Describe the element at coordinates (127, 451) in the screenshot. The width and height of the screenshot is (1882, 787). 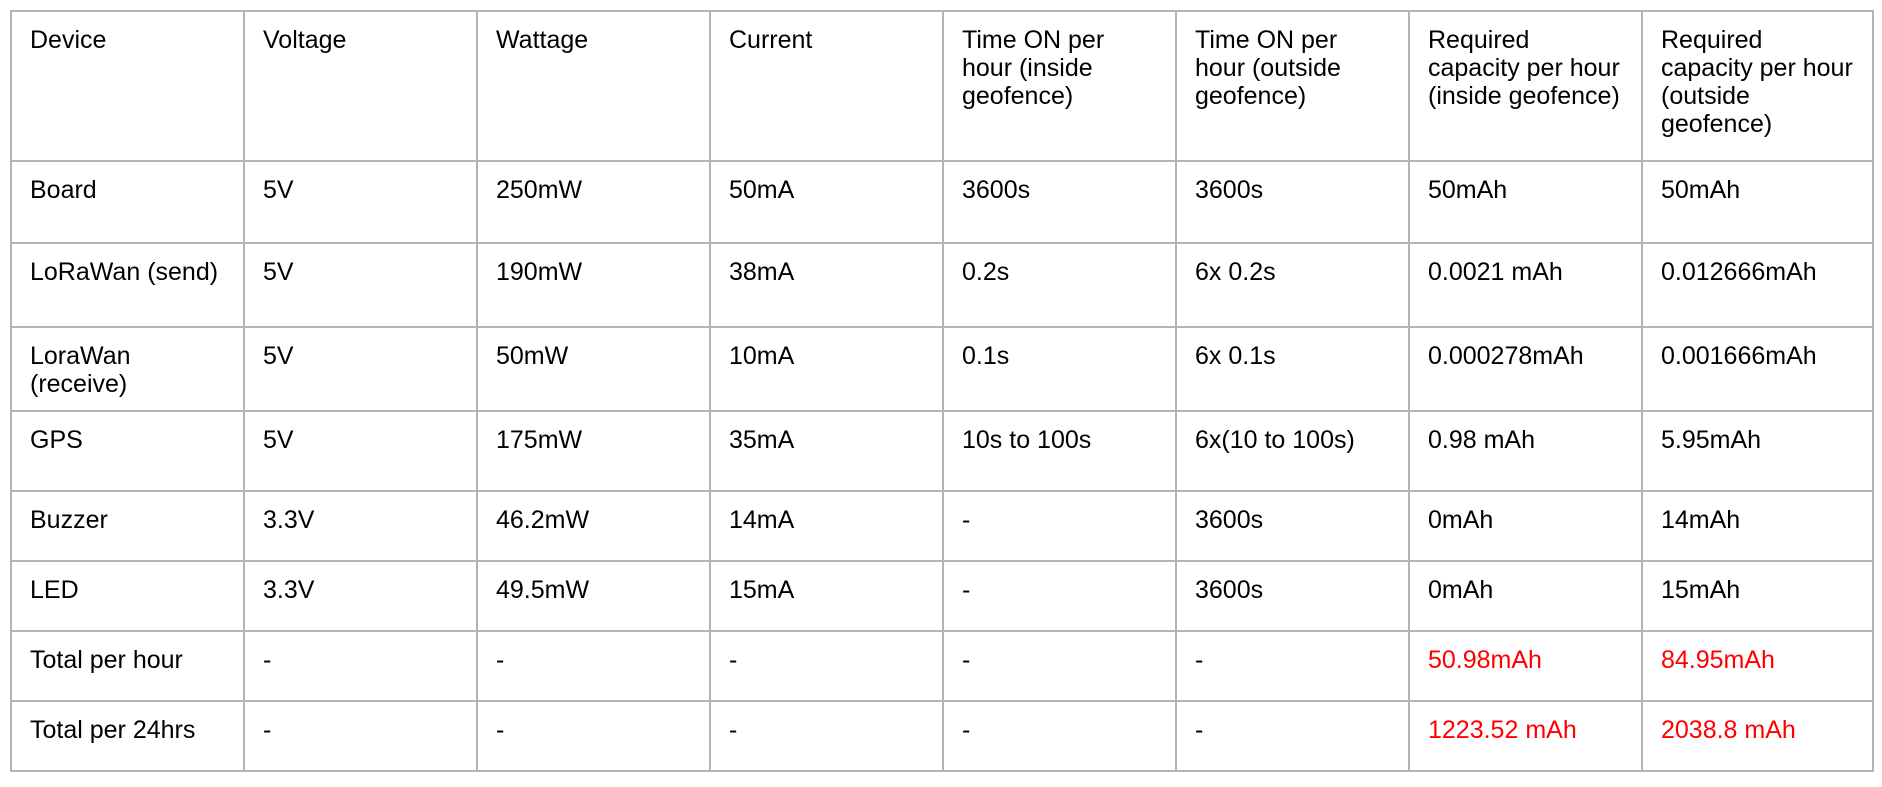
I see `cell-device: GPS` at that location.